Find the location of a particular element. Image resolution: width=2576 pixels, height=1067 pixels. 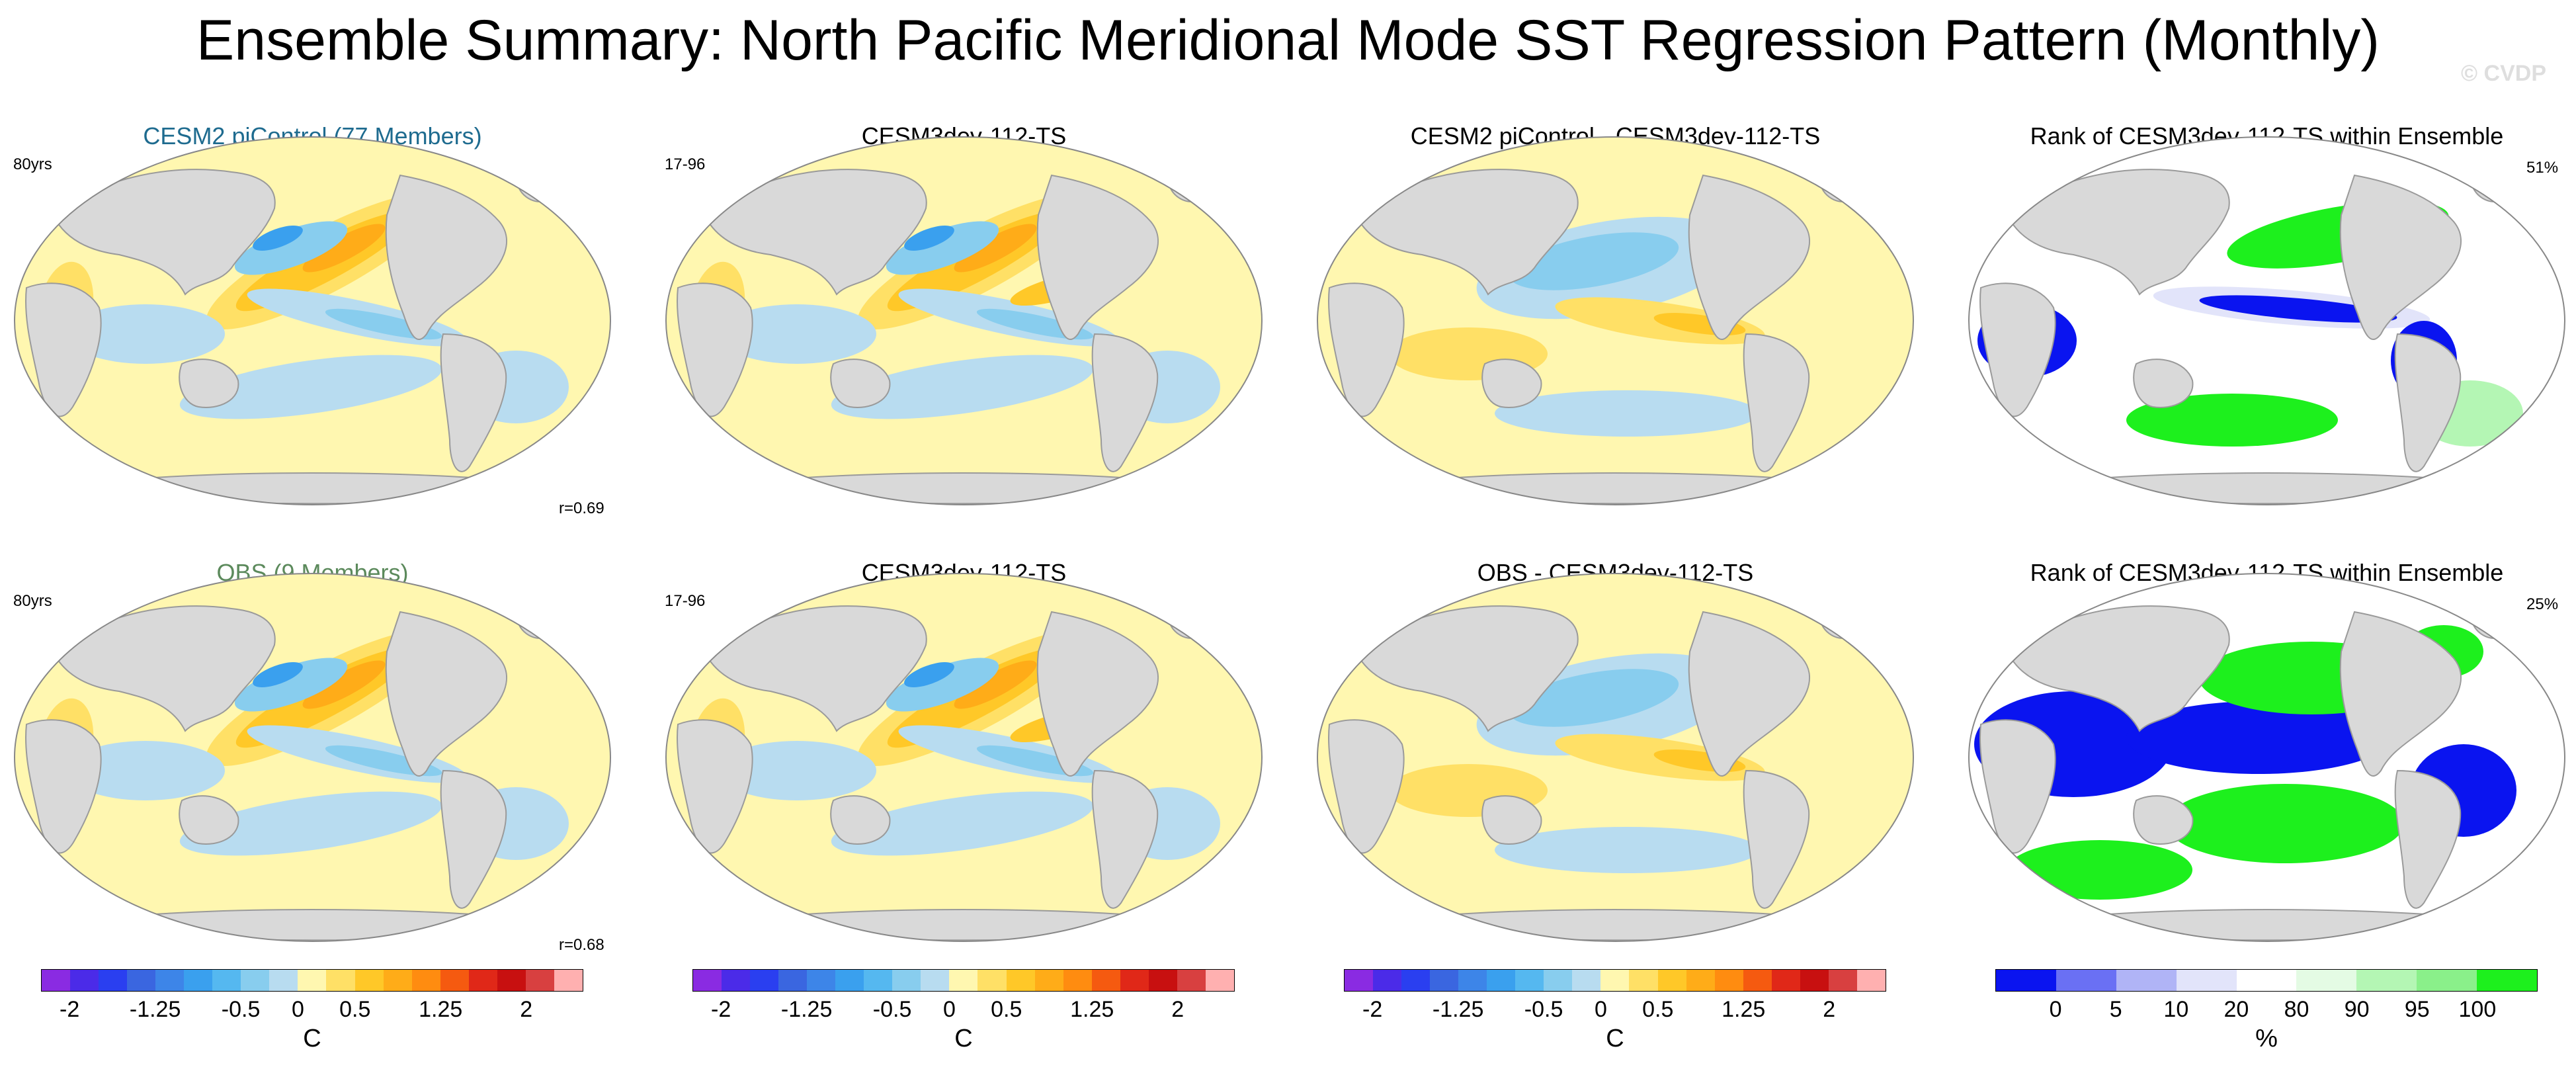

colorbar-tick-label: 95 is located at coordinates (2417, 1009).